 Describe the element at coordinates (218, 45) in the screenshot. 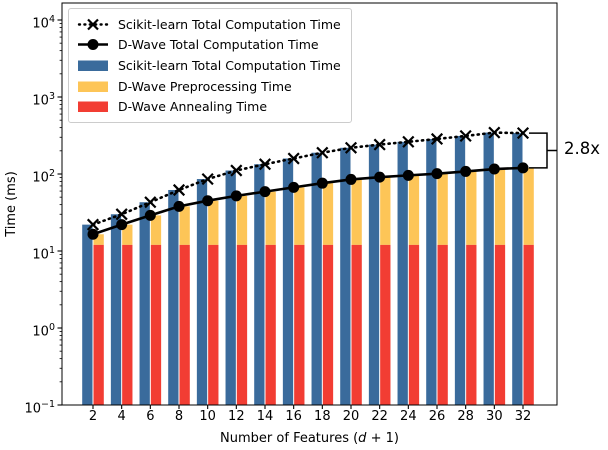

I see `legend-item-label: D-Wave Total Computation Time` at that location.